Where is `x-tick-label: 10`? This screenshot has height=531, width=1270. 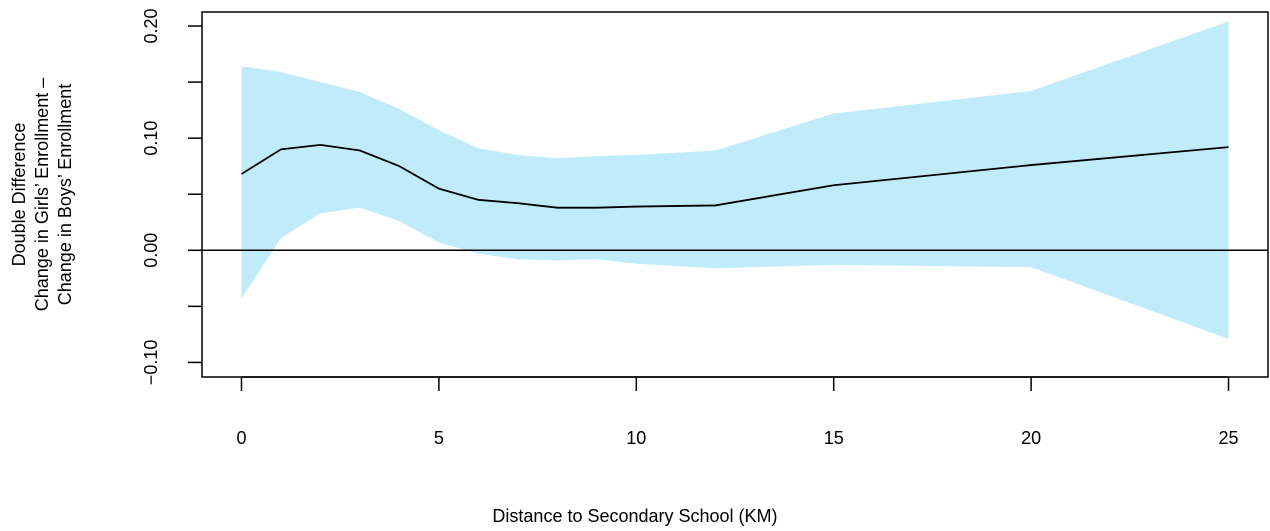
x-tick-label: 10 is located at coordinates (636, 438).